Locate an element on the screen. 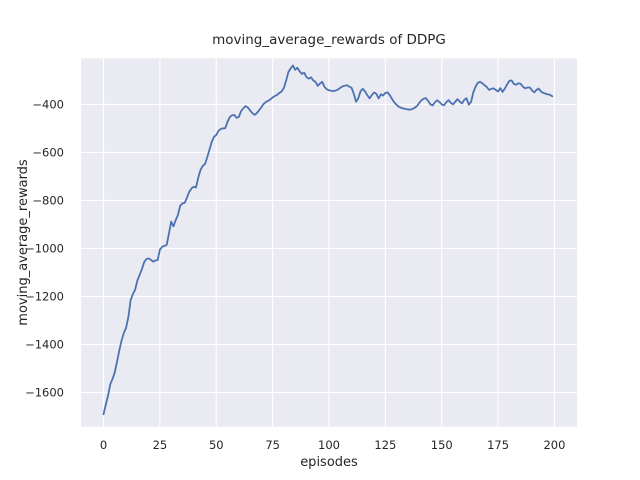 The height and width of the screenshot is (480, 640). x-tick-labels: 0 25 50 75 100 125 150 175 200 is located at coordinates (333, 445).